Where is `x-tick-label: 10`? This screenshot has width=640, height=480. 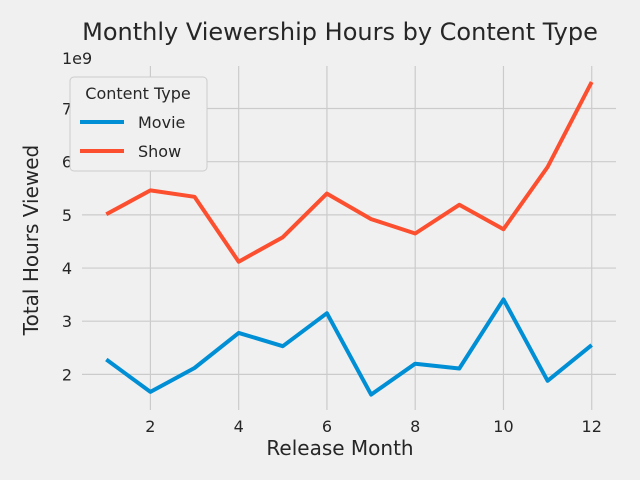
x-tick-label: 10 is located at coordinates (503, 426).